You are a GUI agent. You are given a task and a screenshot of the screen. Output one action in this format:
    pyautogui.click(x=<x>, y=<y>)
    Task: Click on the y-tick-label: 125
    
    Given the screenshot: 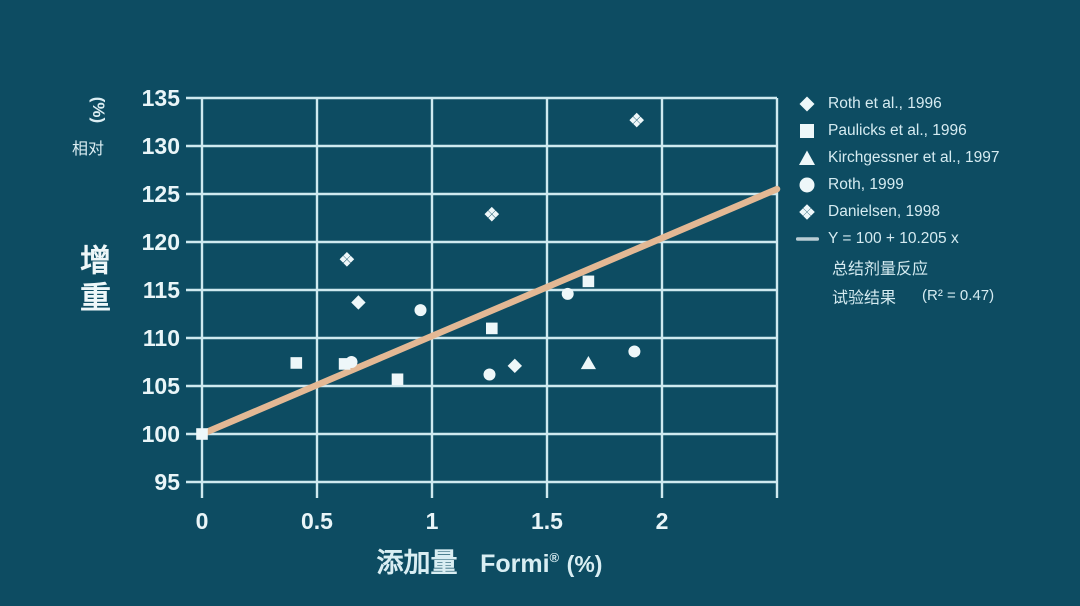 What is the action you would take?
    pyautogui.click(x=161, y=194)
    